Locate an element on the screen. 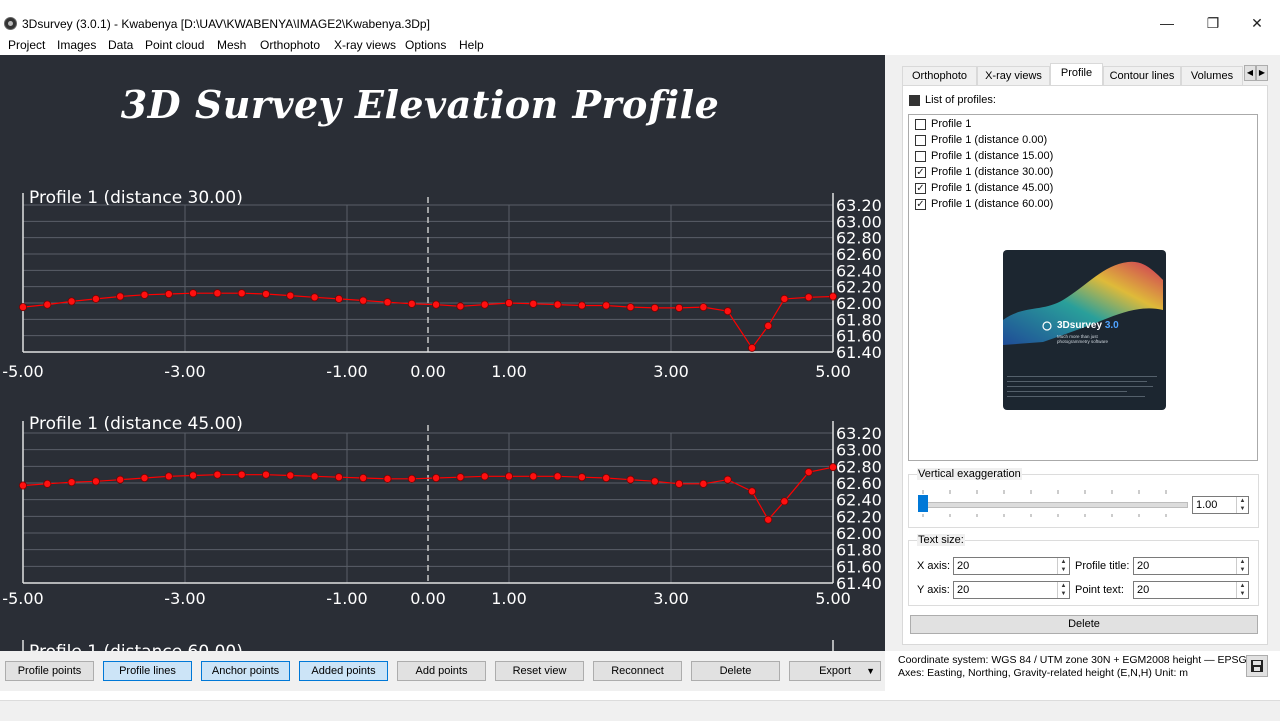 This screenshot has width=1280, height=721. anchor-points-button: Anchor points is located at coordinates (245, 671).